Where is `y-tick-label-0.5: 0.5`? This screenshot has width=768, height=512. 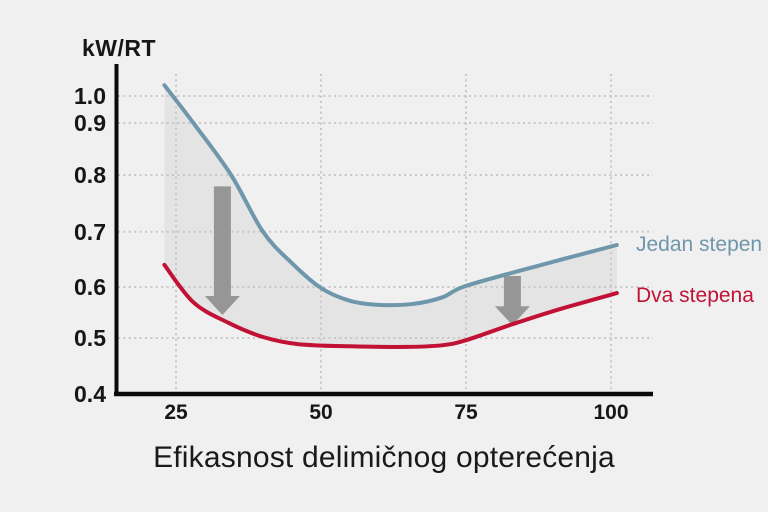
y-tick-label-0.5: 0.5 is located at coordinates (90, 338).